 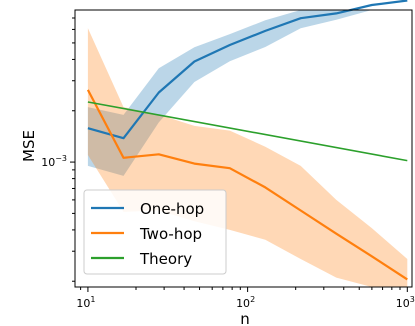 What do you see at coordinates (245, 302) in the screenshot?
I see `x-tick-label: 10²` at bounding box center [245, 302].